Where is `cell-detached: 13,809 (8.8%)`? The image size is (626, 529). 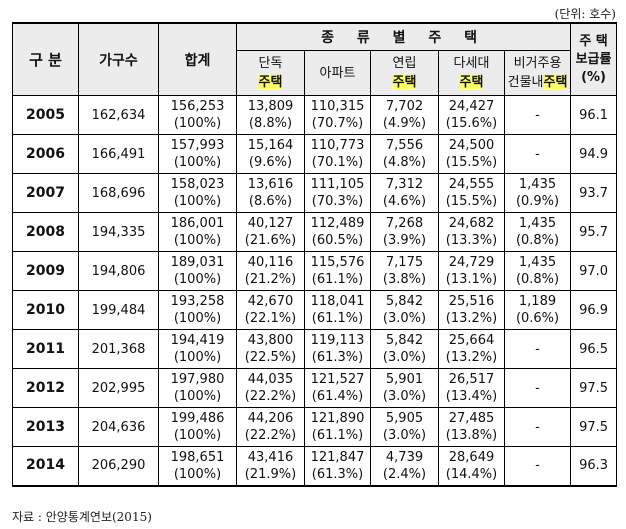
cell-detached: 13,809 (8.8%) is located at coordinates (270, 115).